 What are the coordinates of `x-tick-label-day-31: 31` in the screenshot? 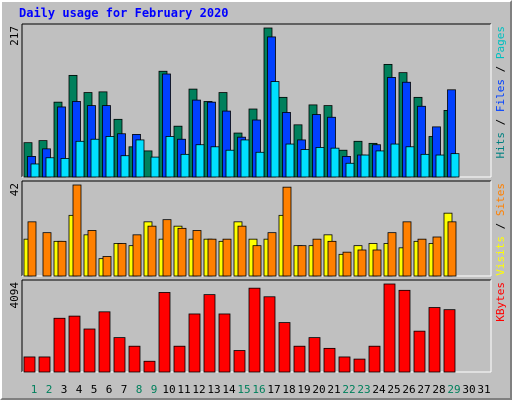 It's located at (483, 389).